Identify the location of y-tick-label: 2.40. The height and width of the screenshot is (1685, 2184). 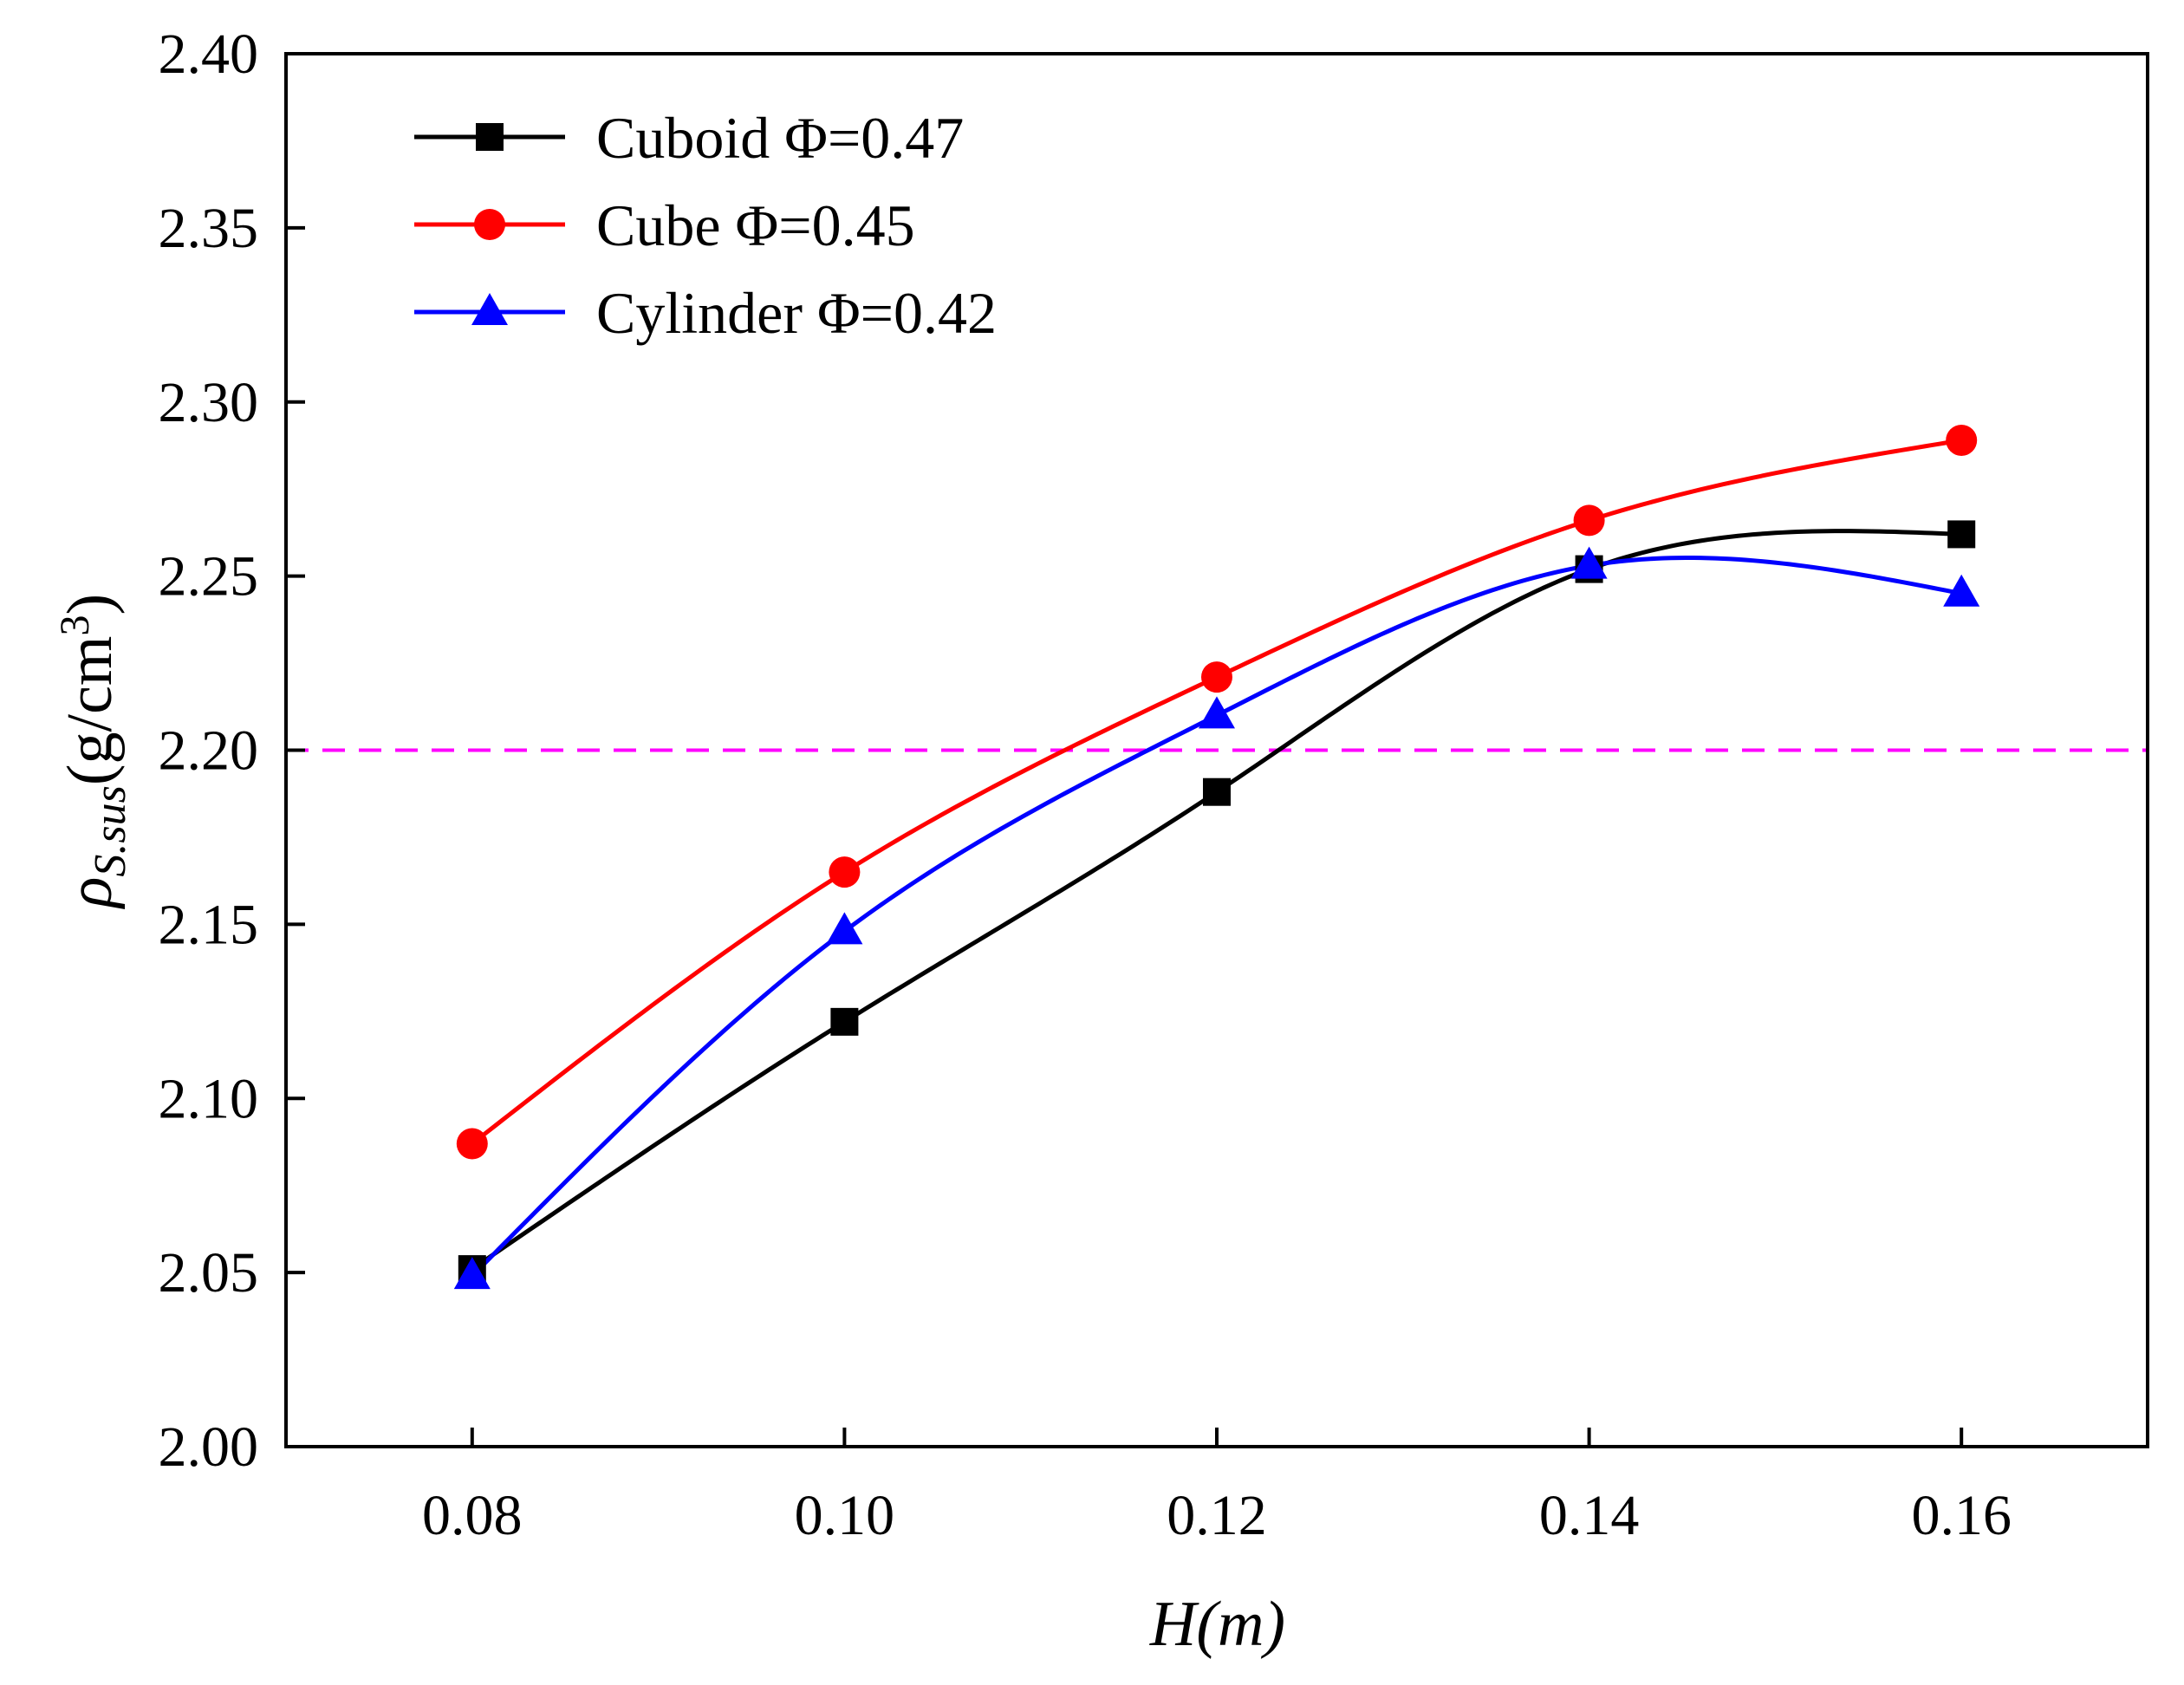
(209, 54).